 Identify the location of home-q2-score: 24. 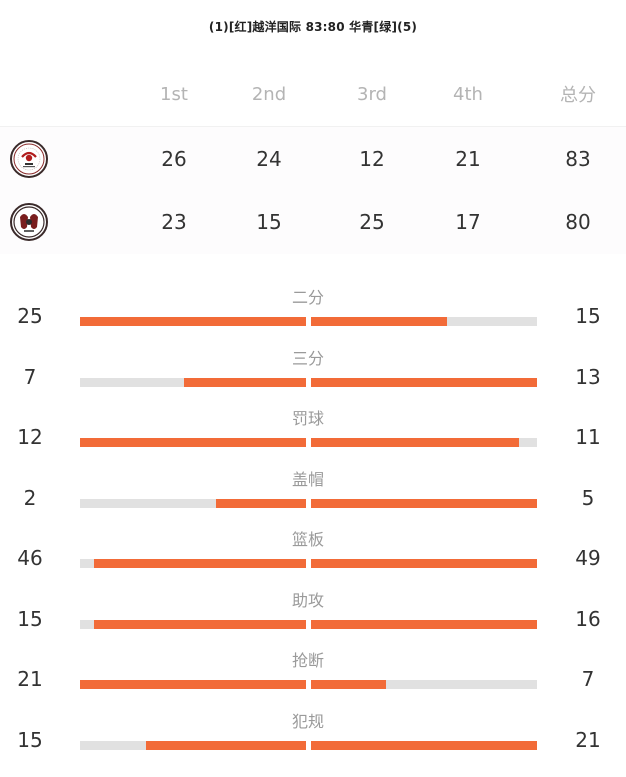
(269, 158).